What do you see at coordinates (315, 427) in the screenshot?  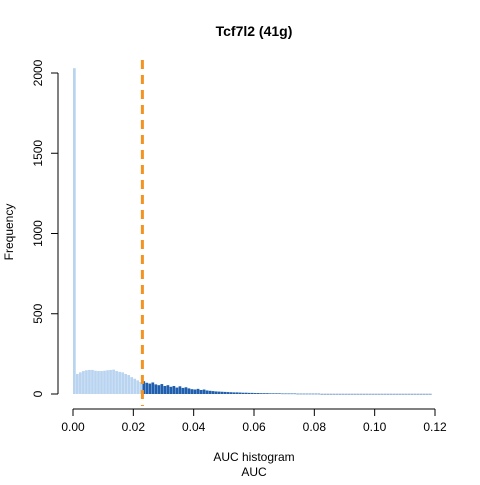 I see `x-tick-label: 0.08` at bounding box center [315, 427].